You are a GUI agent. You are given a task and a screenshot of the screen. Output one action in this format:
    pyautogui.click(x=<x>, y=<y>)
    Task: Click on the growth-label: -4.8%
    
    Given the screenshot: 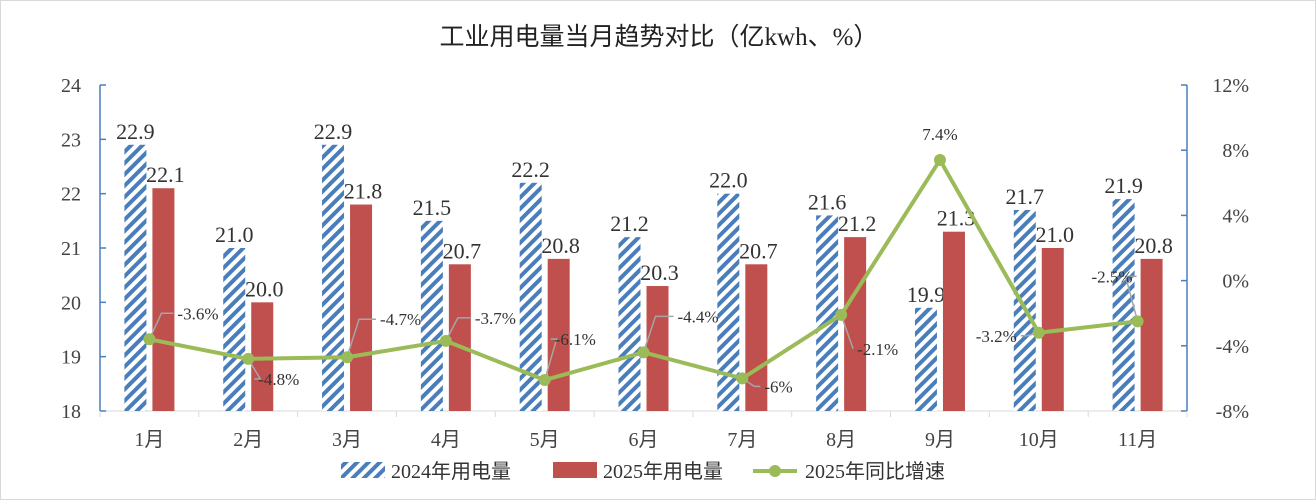 What is the action you would take?
    pyautogui.click(x=278, y=379)
    